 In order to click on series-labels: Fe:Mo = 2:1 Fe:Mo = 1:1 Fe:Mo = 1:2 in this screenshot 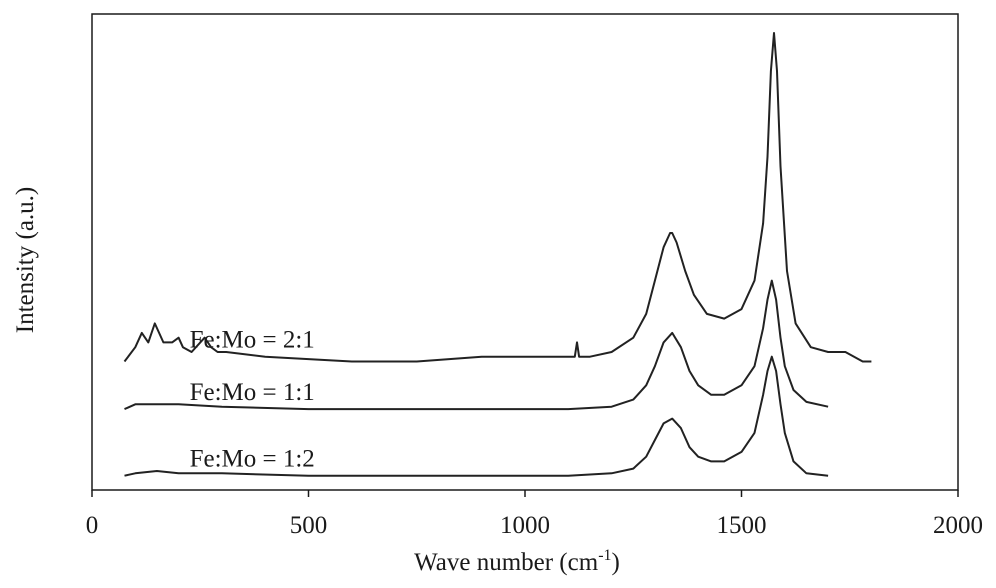, I will do `click(252, 400)`.